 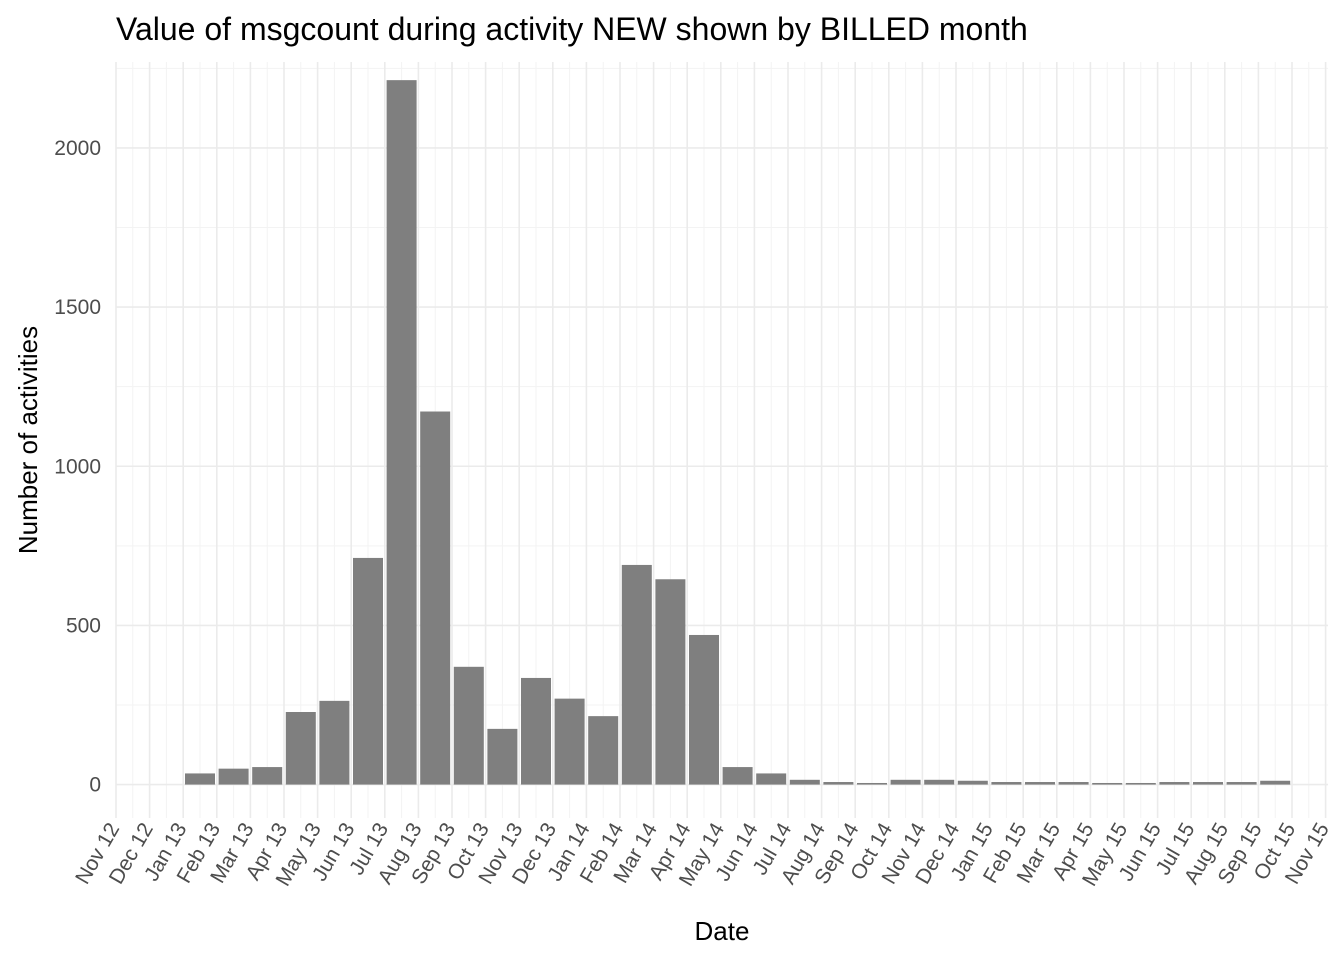 What do you see at coordinates (722, 931) in the screenshot?
I see `x-axis-title: Date` at bounding box center [722, 931].